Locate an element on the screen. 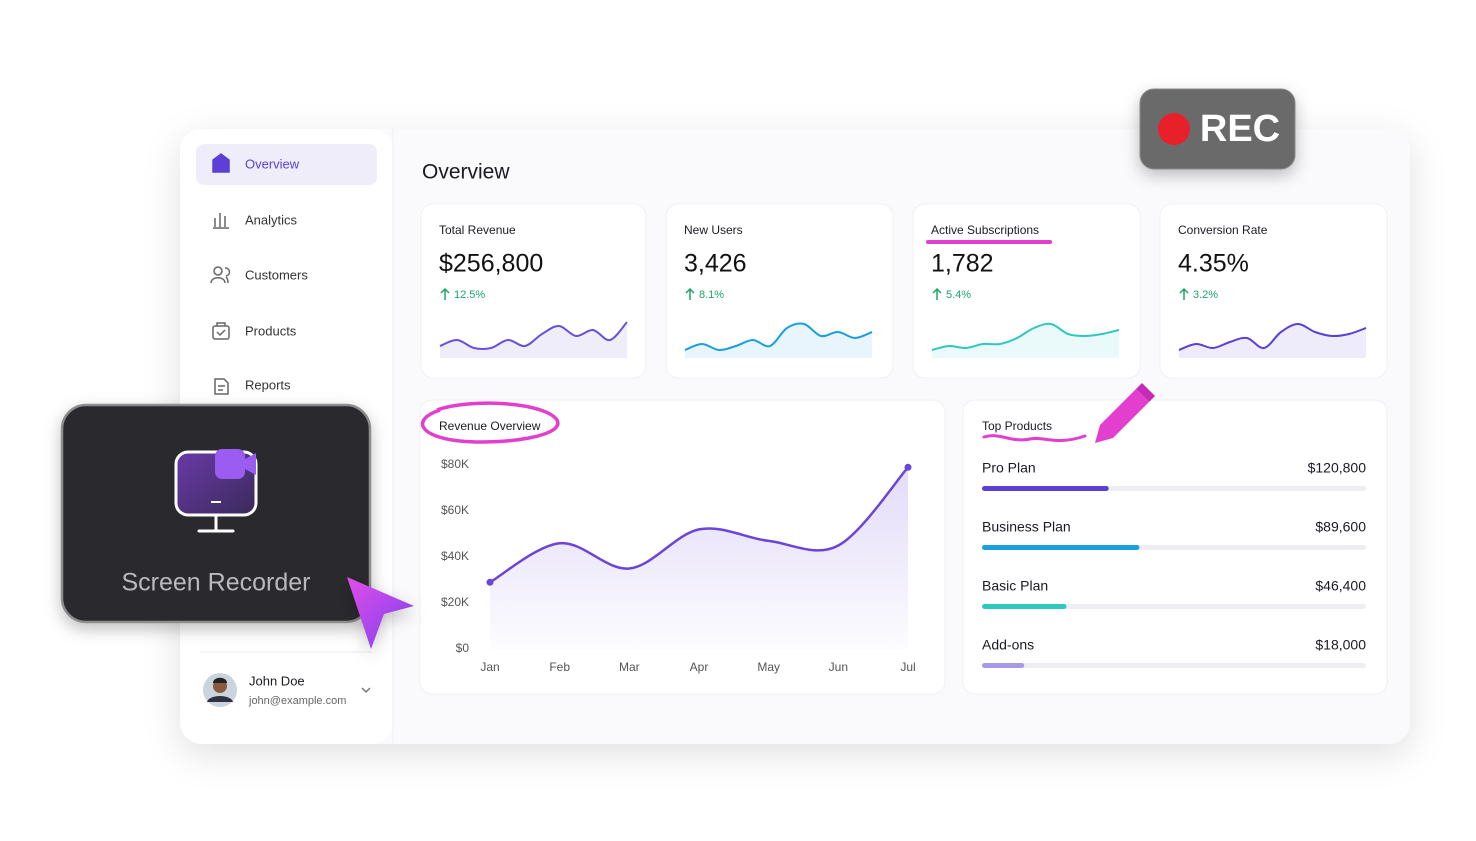  nav-active-bg is located at coordinates (286, 164).